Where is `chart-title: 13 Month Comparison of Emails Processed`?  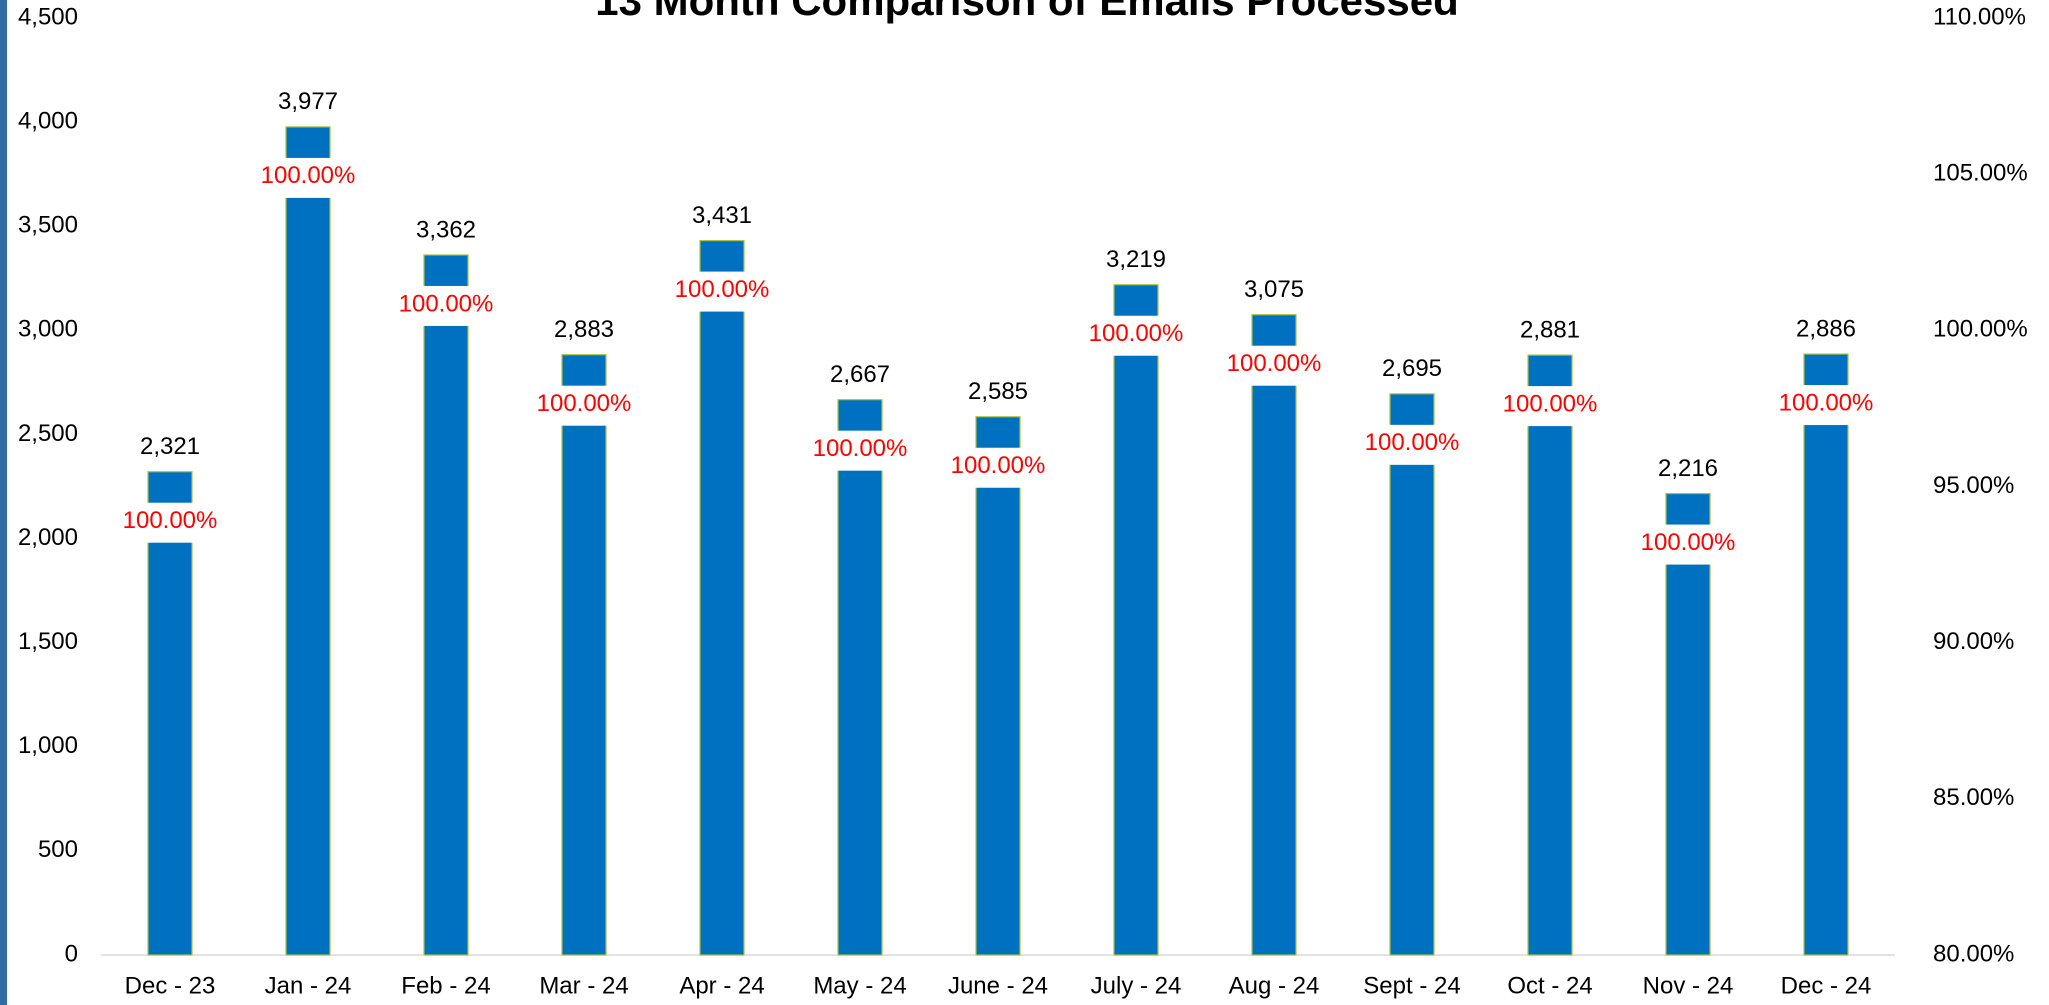 chart-title: 13 Month Comparison of Emails Processed is located at coordinates (1027, 12).